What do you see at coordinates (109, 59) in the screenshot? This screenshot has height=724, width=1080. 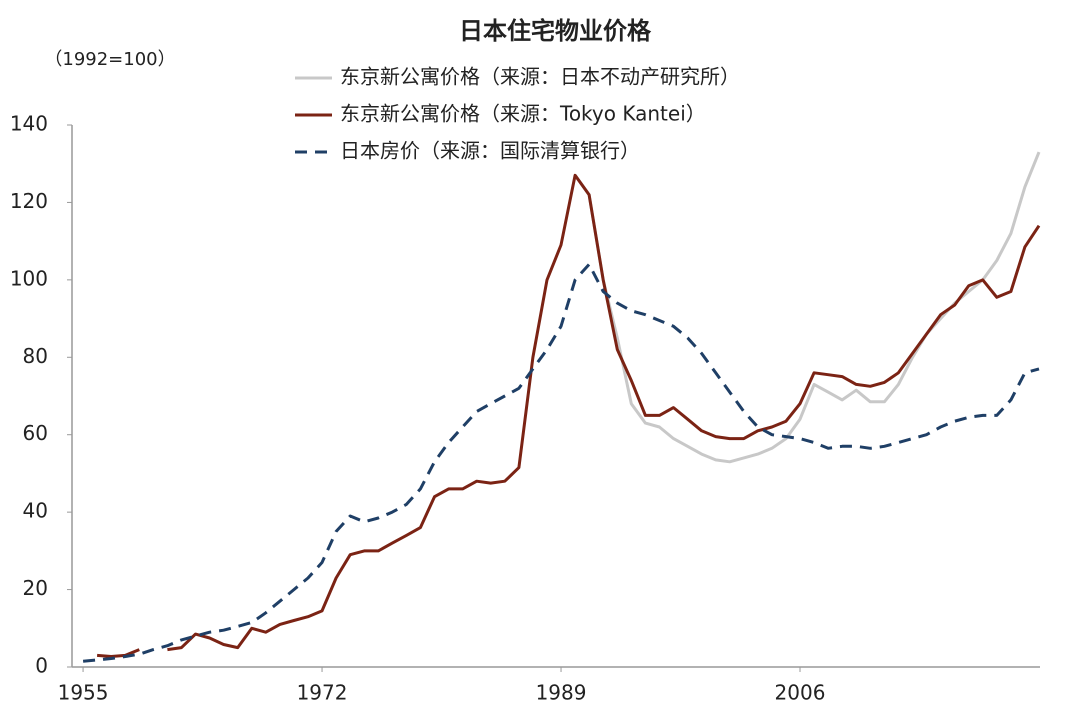 I see `y-axis-label: （1992=100）` at bounding box center [109, 59].